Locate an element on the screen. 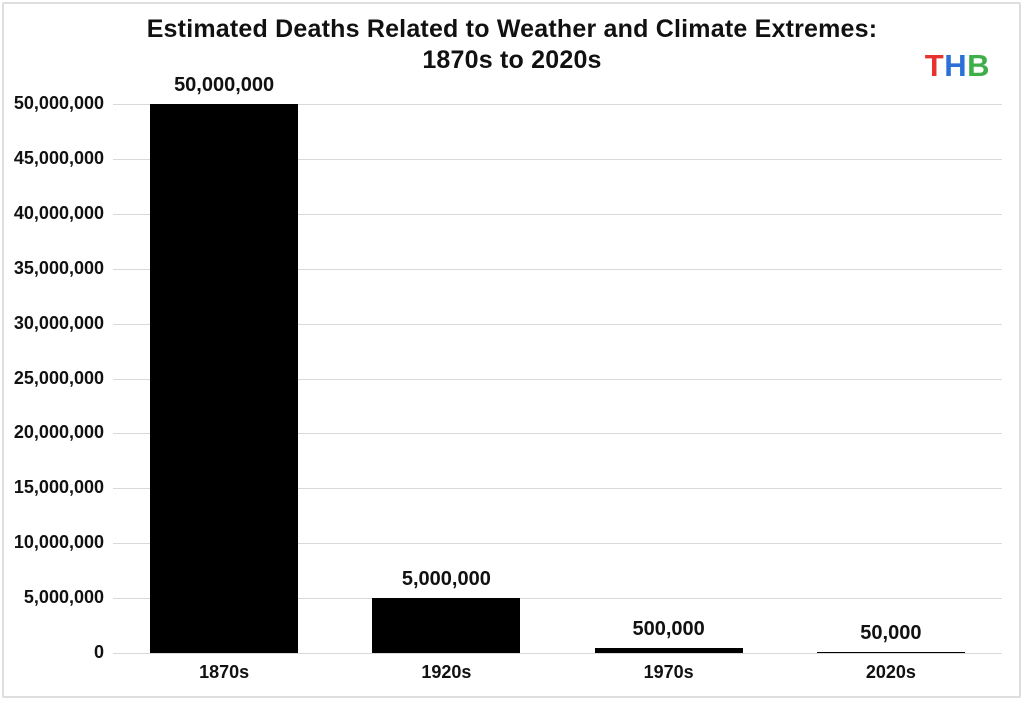 The image size is (1024, 701). x-tick-label: 1870s is located at coordinates (224, 672).